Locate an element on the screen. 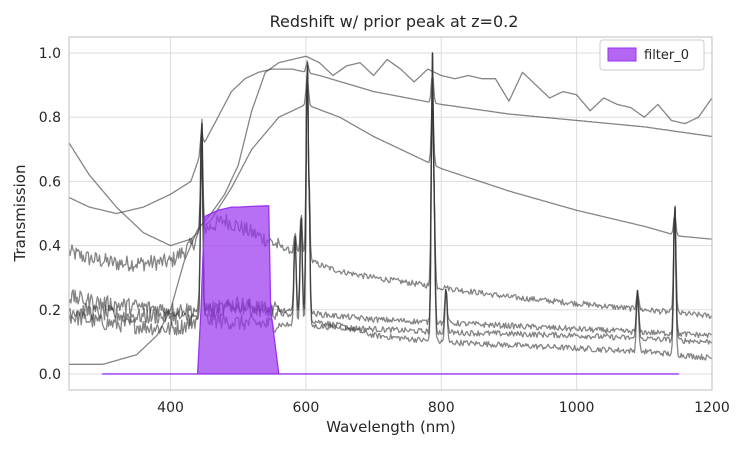  legend: filter_0 is located at coordinates (652, 55).